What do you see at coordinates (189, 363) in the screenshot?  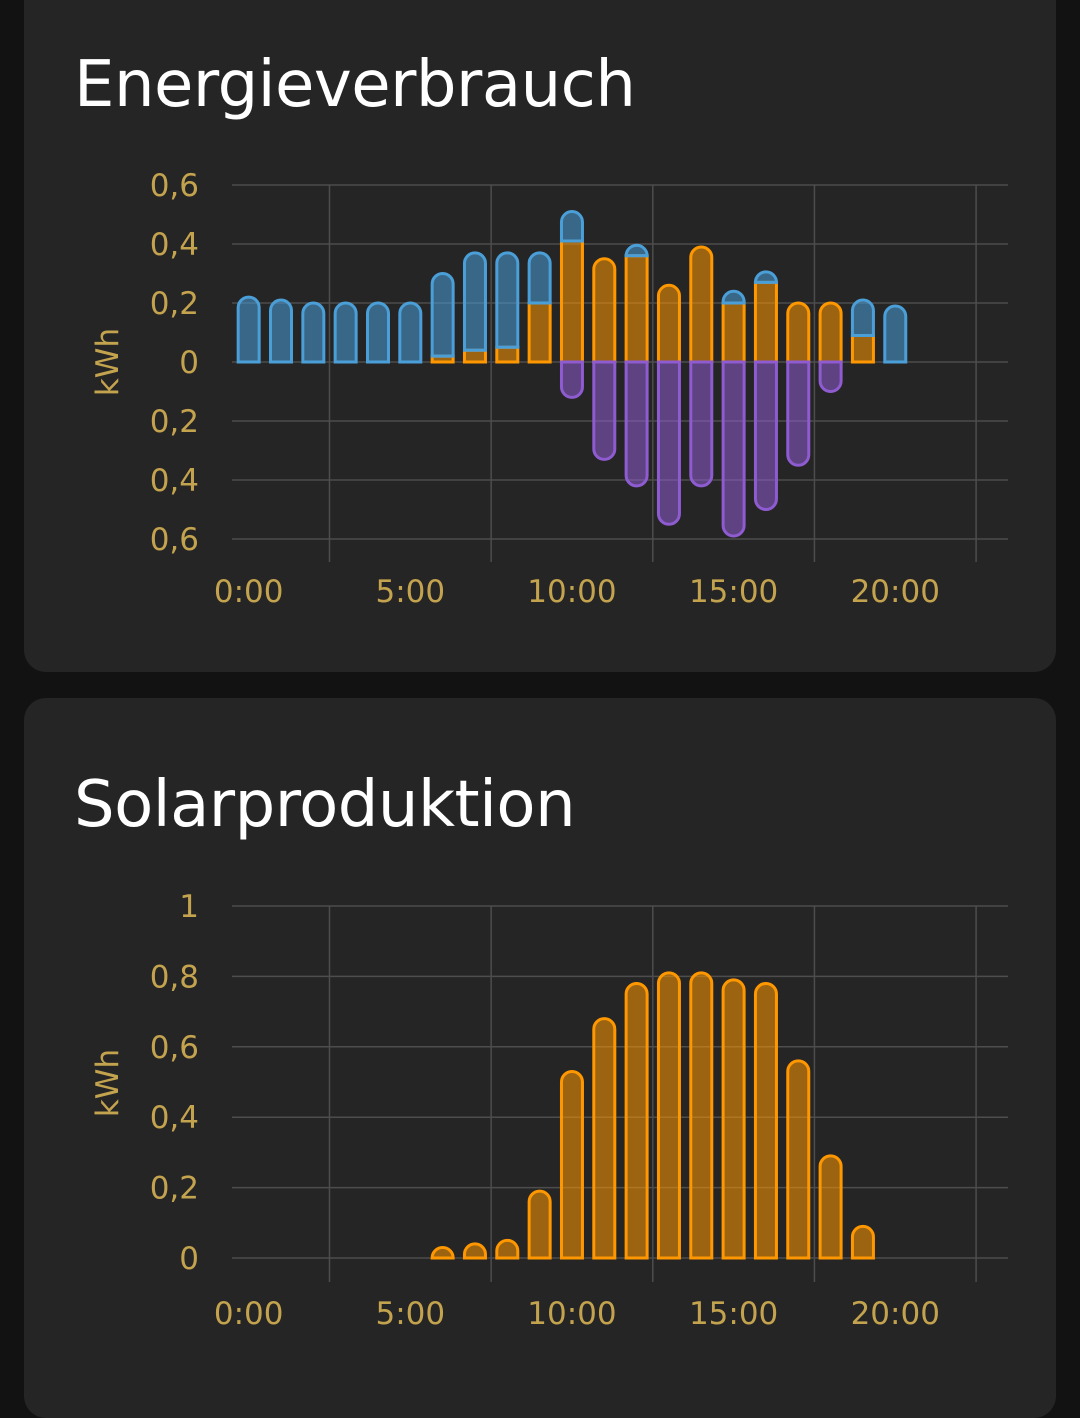 I see `energy-y-tick-label: 0` at bounding box center [189, 363].